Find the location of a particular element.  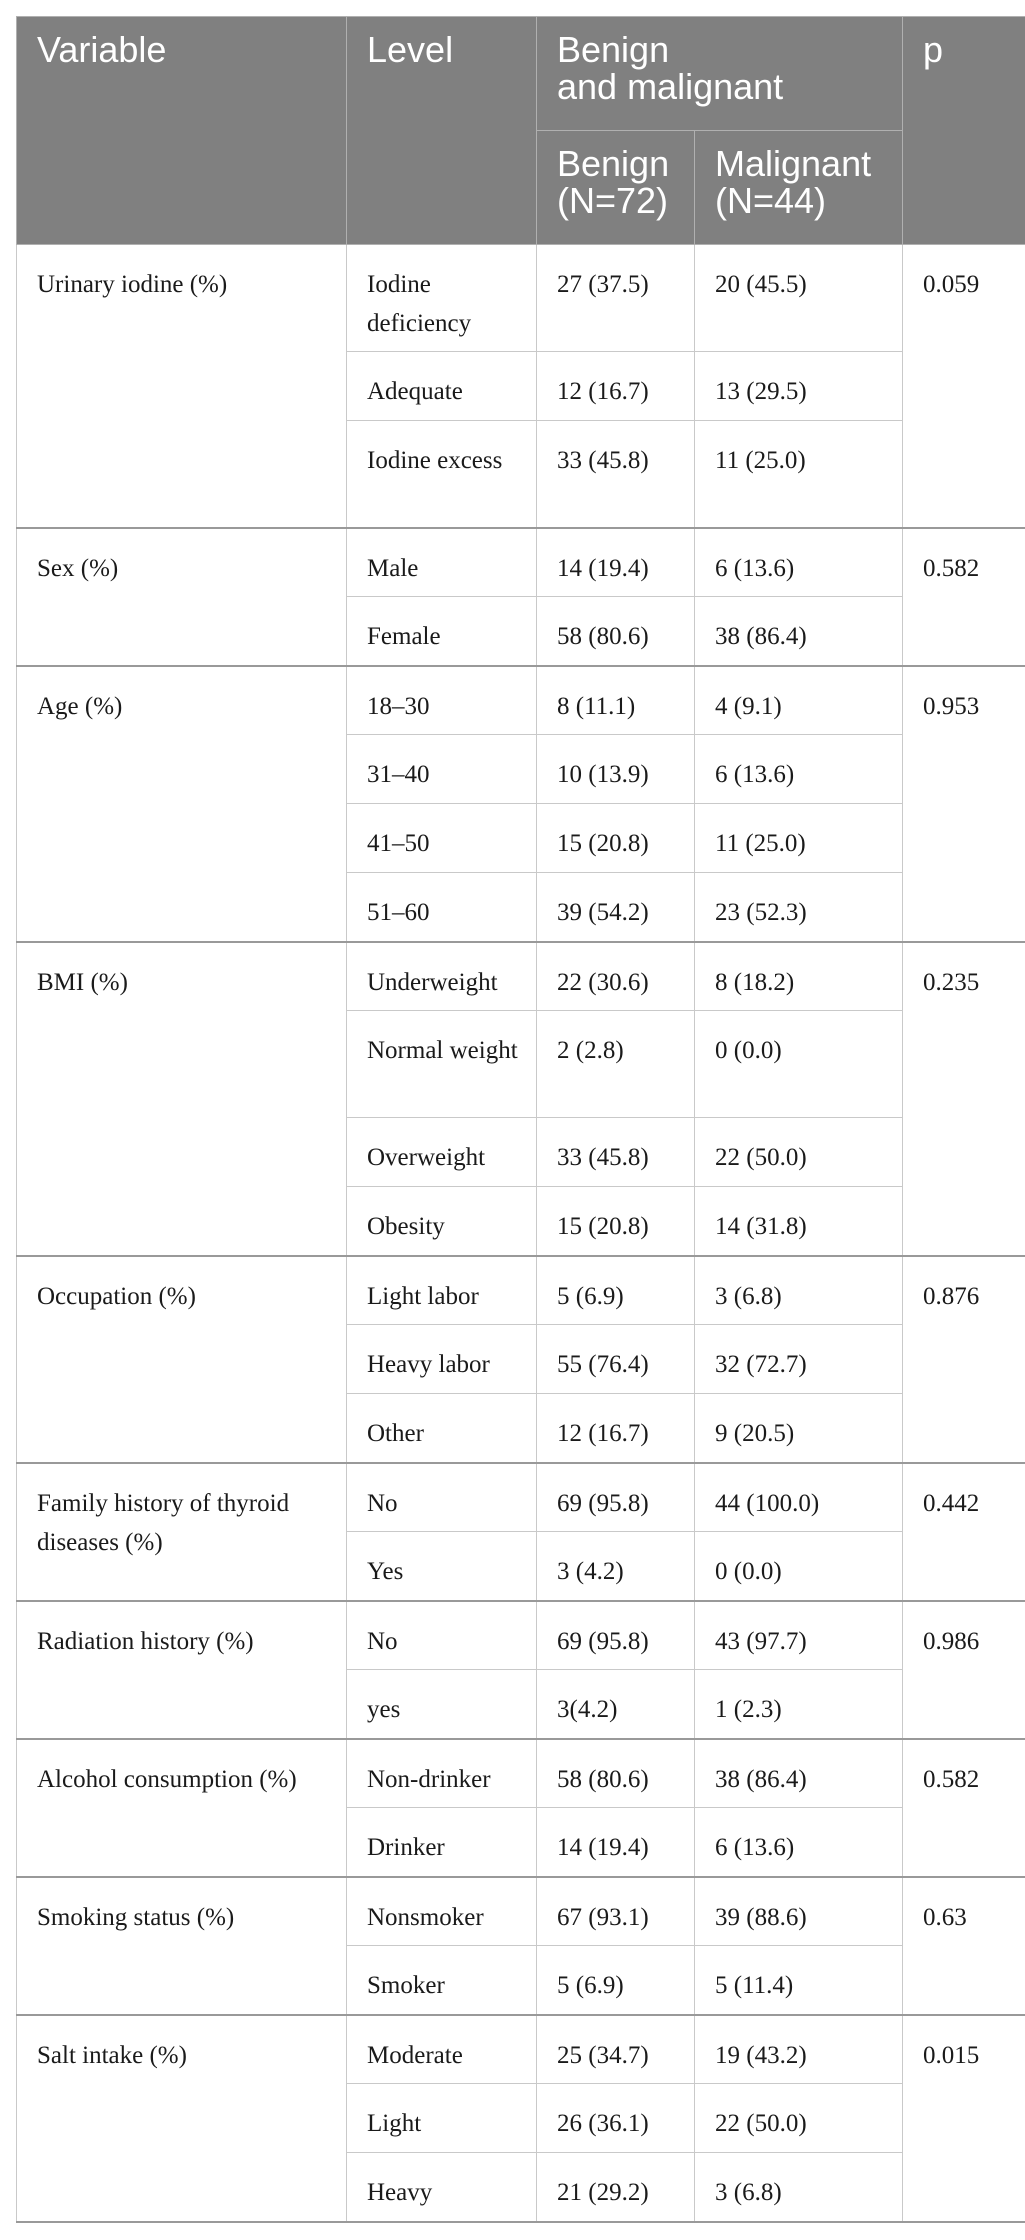

p-value-cell: 0.953 is located at coordinates (963, 804).